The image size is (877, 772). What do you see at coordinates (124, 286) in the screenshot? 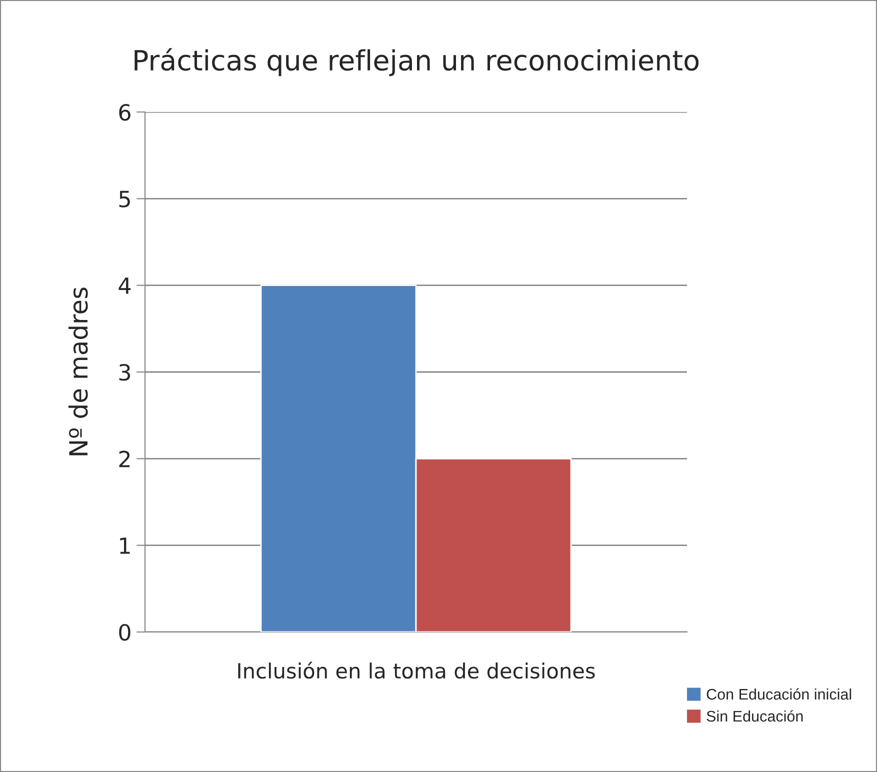
I see `y-tick-label: 4` at bounding box center [124, 286].